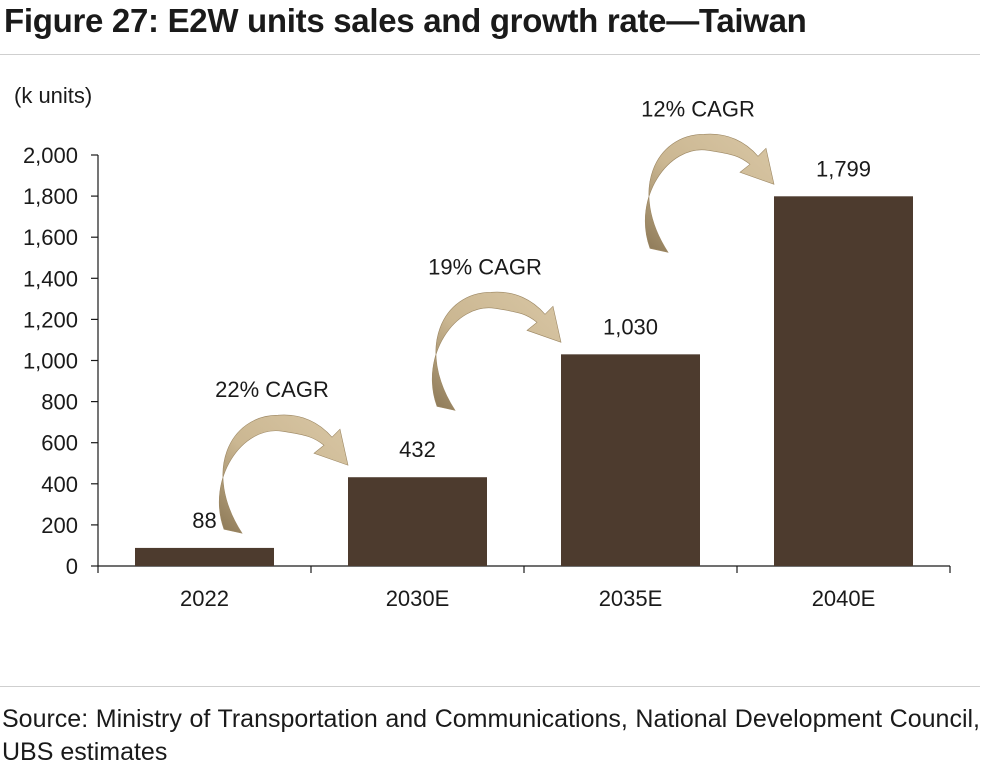 This screenshot has width=989, height=771. Describe the element at coordinates (417, 521) in the screenshot. I see `bar-2030e` at that location.